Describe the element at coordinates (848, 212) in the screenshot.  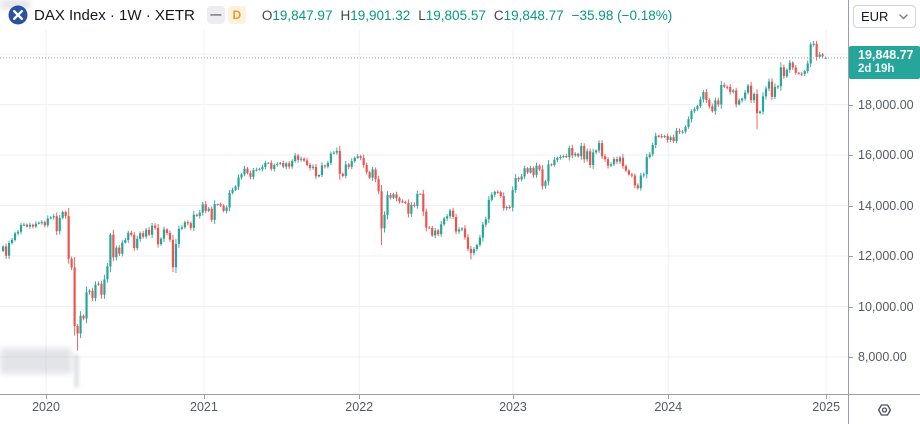
I see `price-axis-separator` at that location.